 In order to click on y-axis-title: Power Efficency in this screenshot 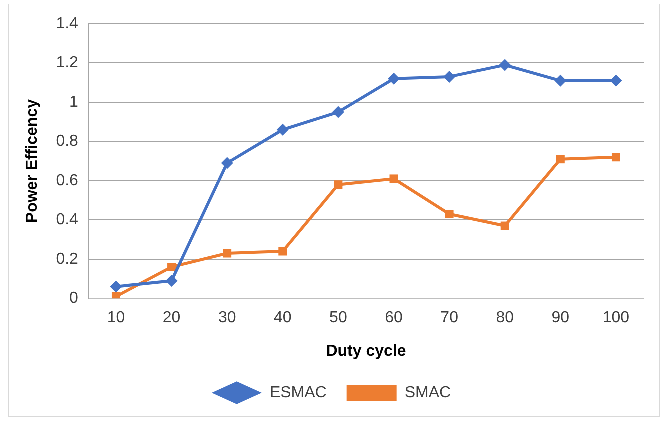, I will do `click(33, 161)`.